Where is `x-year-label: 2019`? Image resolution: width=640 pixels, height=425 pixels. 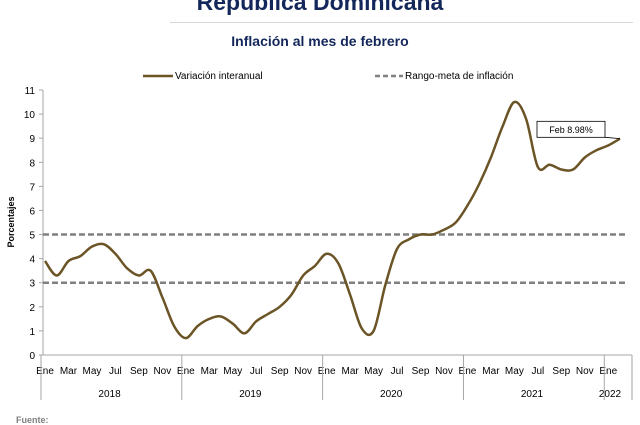
x-year-label: 2019 is located at coordinates (250, 394).